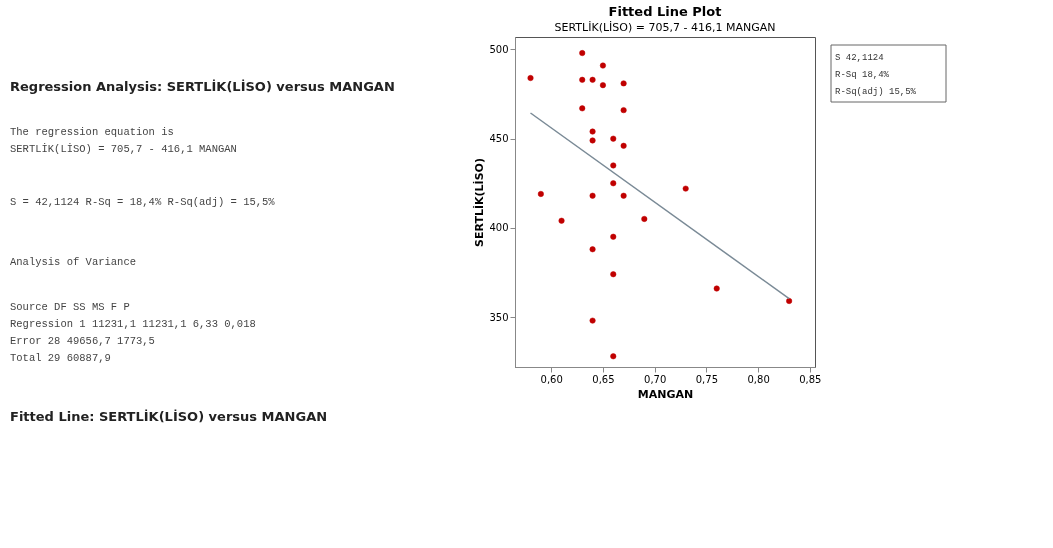  What do you see at coordinates (655, 379) in the screenshot?
I see `x-tick-label: 0,70` at bounding box center [655, 379].